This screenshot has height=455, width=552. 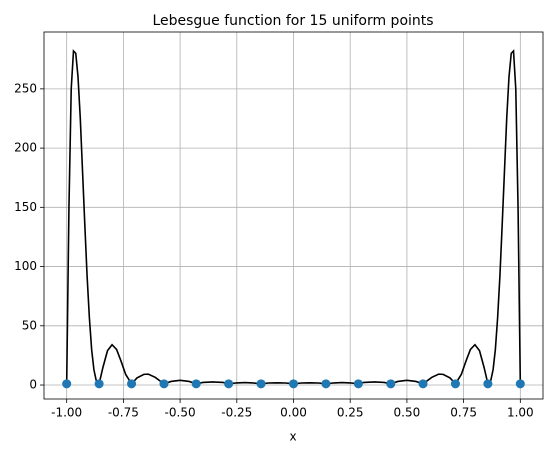 What do you see at coordinates (292, 437) in the screenshot?
I see `x-axis-label: x` at bounding box center [292, 437].